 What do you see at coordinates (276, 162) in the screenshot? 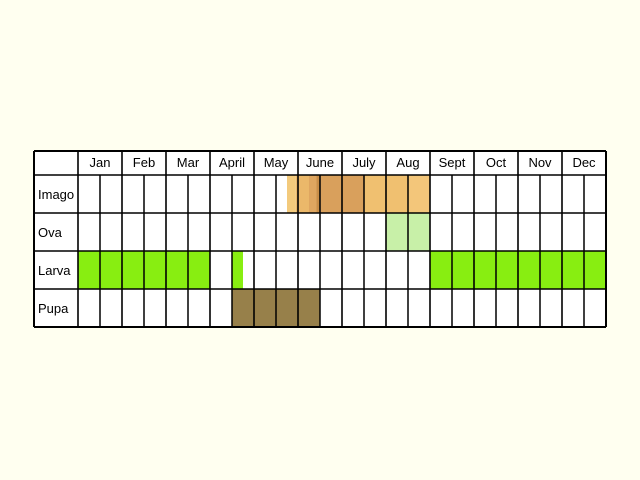
I see `month-label-may: May` at bounding box center [276, 162].